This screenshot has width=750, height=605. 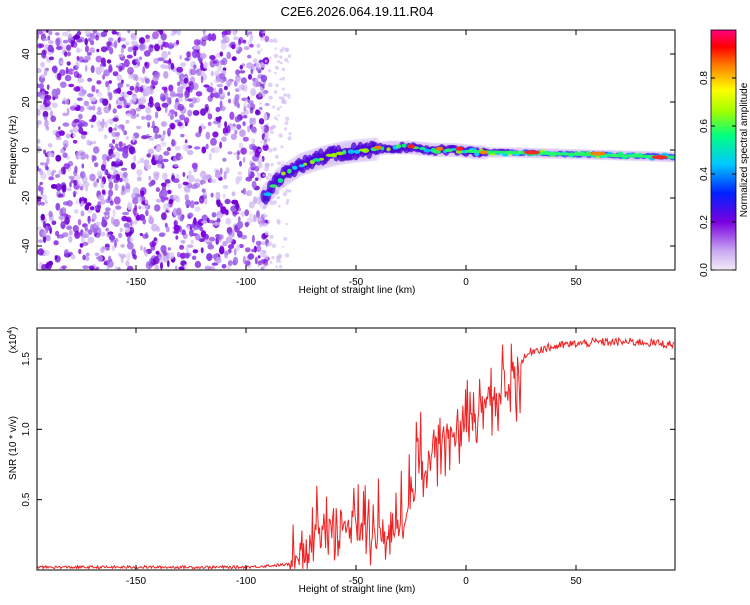 I want to click on x-tick-label: -50, so click(x=356, y=282).